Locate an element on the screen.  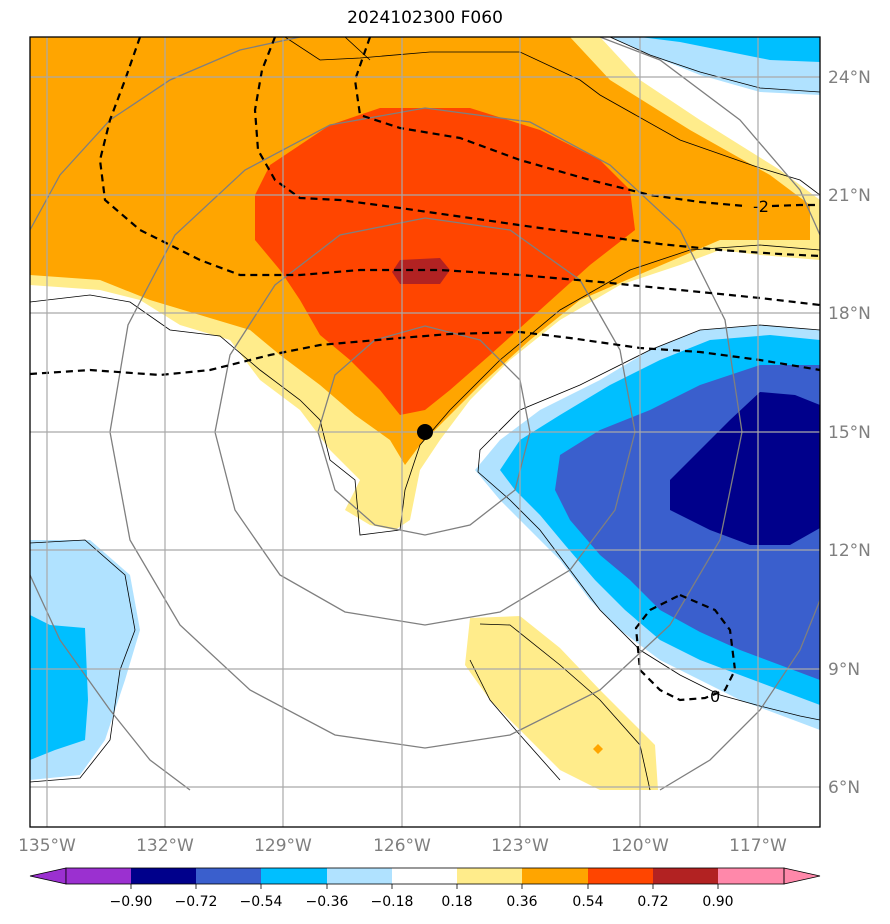
lat-tick-label: 24°N is located at coordinates (849, 78).